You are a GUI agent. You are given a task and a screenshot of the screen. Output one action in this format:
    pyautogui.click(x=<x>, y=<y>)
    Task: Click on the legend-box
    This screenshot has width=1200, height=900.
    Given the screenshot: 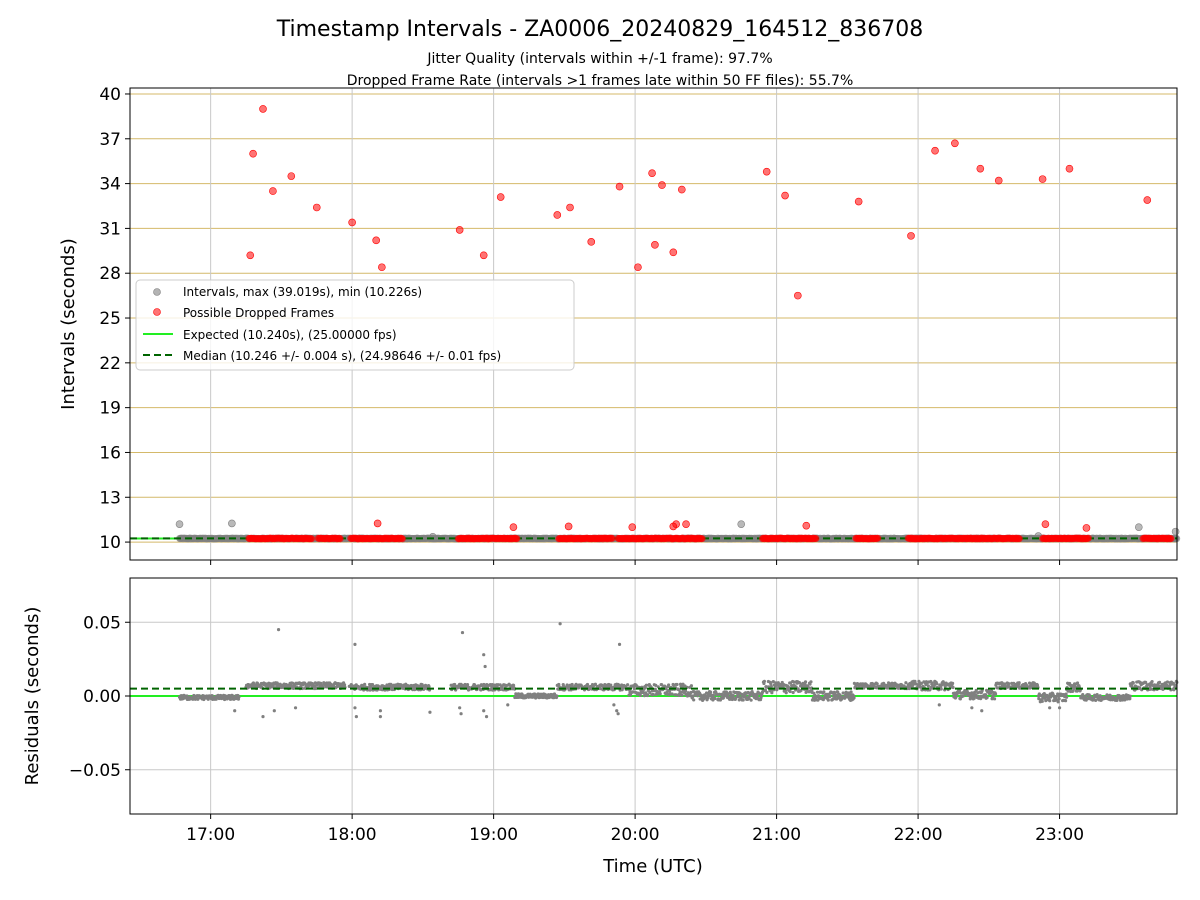 What is the action you would take?
    pyautogui.click(x=355, y=325)
    